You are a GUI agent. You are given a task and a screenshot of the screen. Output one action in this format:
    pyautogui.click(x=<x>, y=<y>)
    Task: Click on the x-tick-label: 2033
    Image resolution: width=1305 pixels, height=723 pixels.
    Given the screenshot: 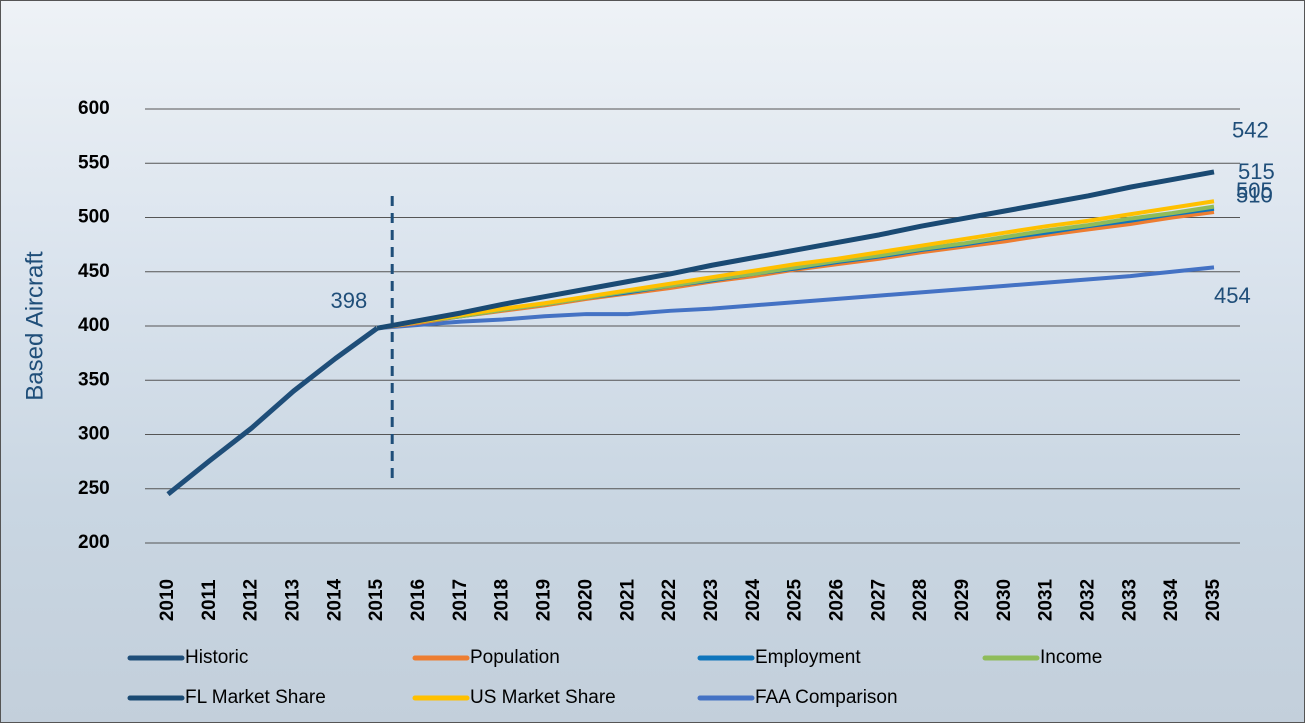 What is the action you would take?
    pyautogui.click(x=1129, y=600)
    